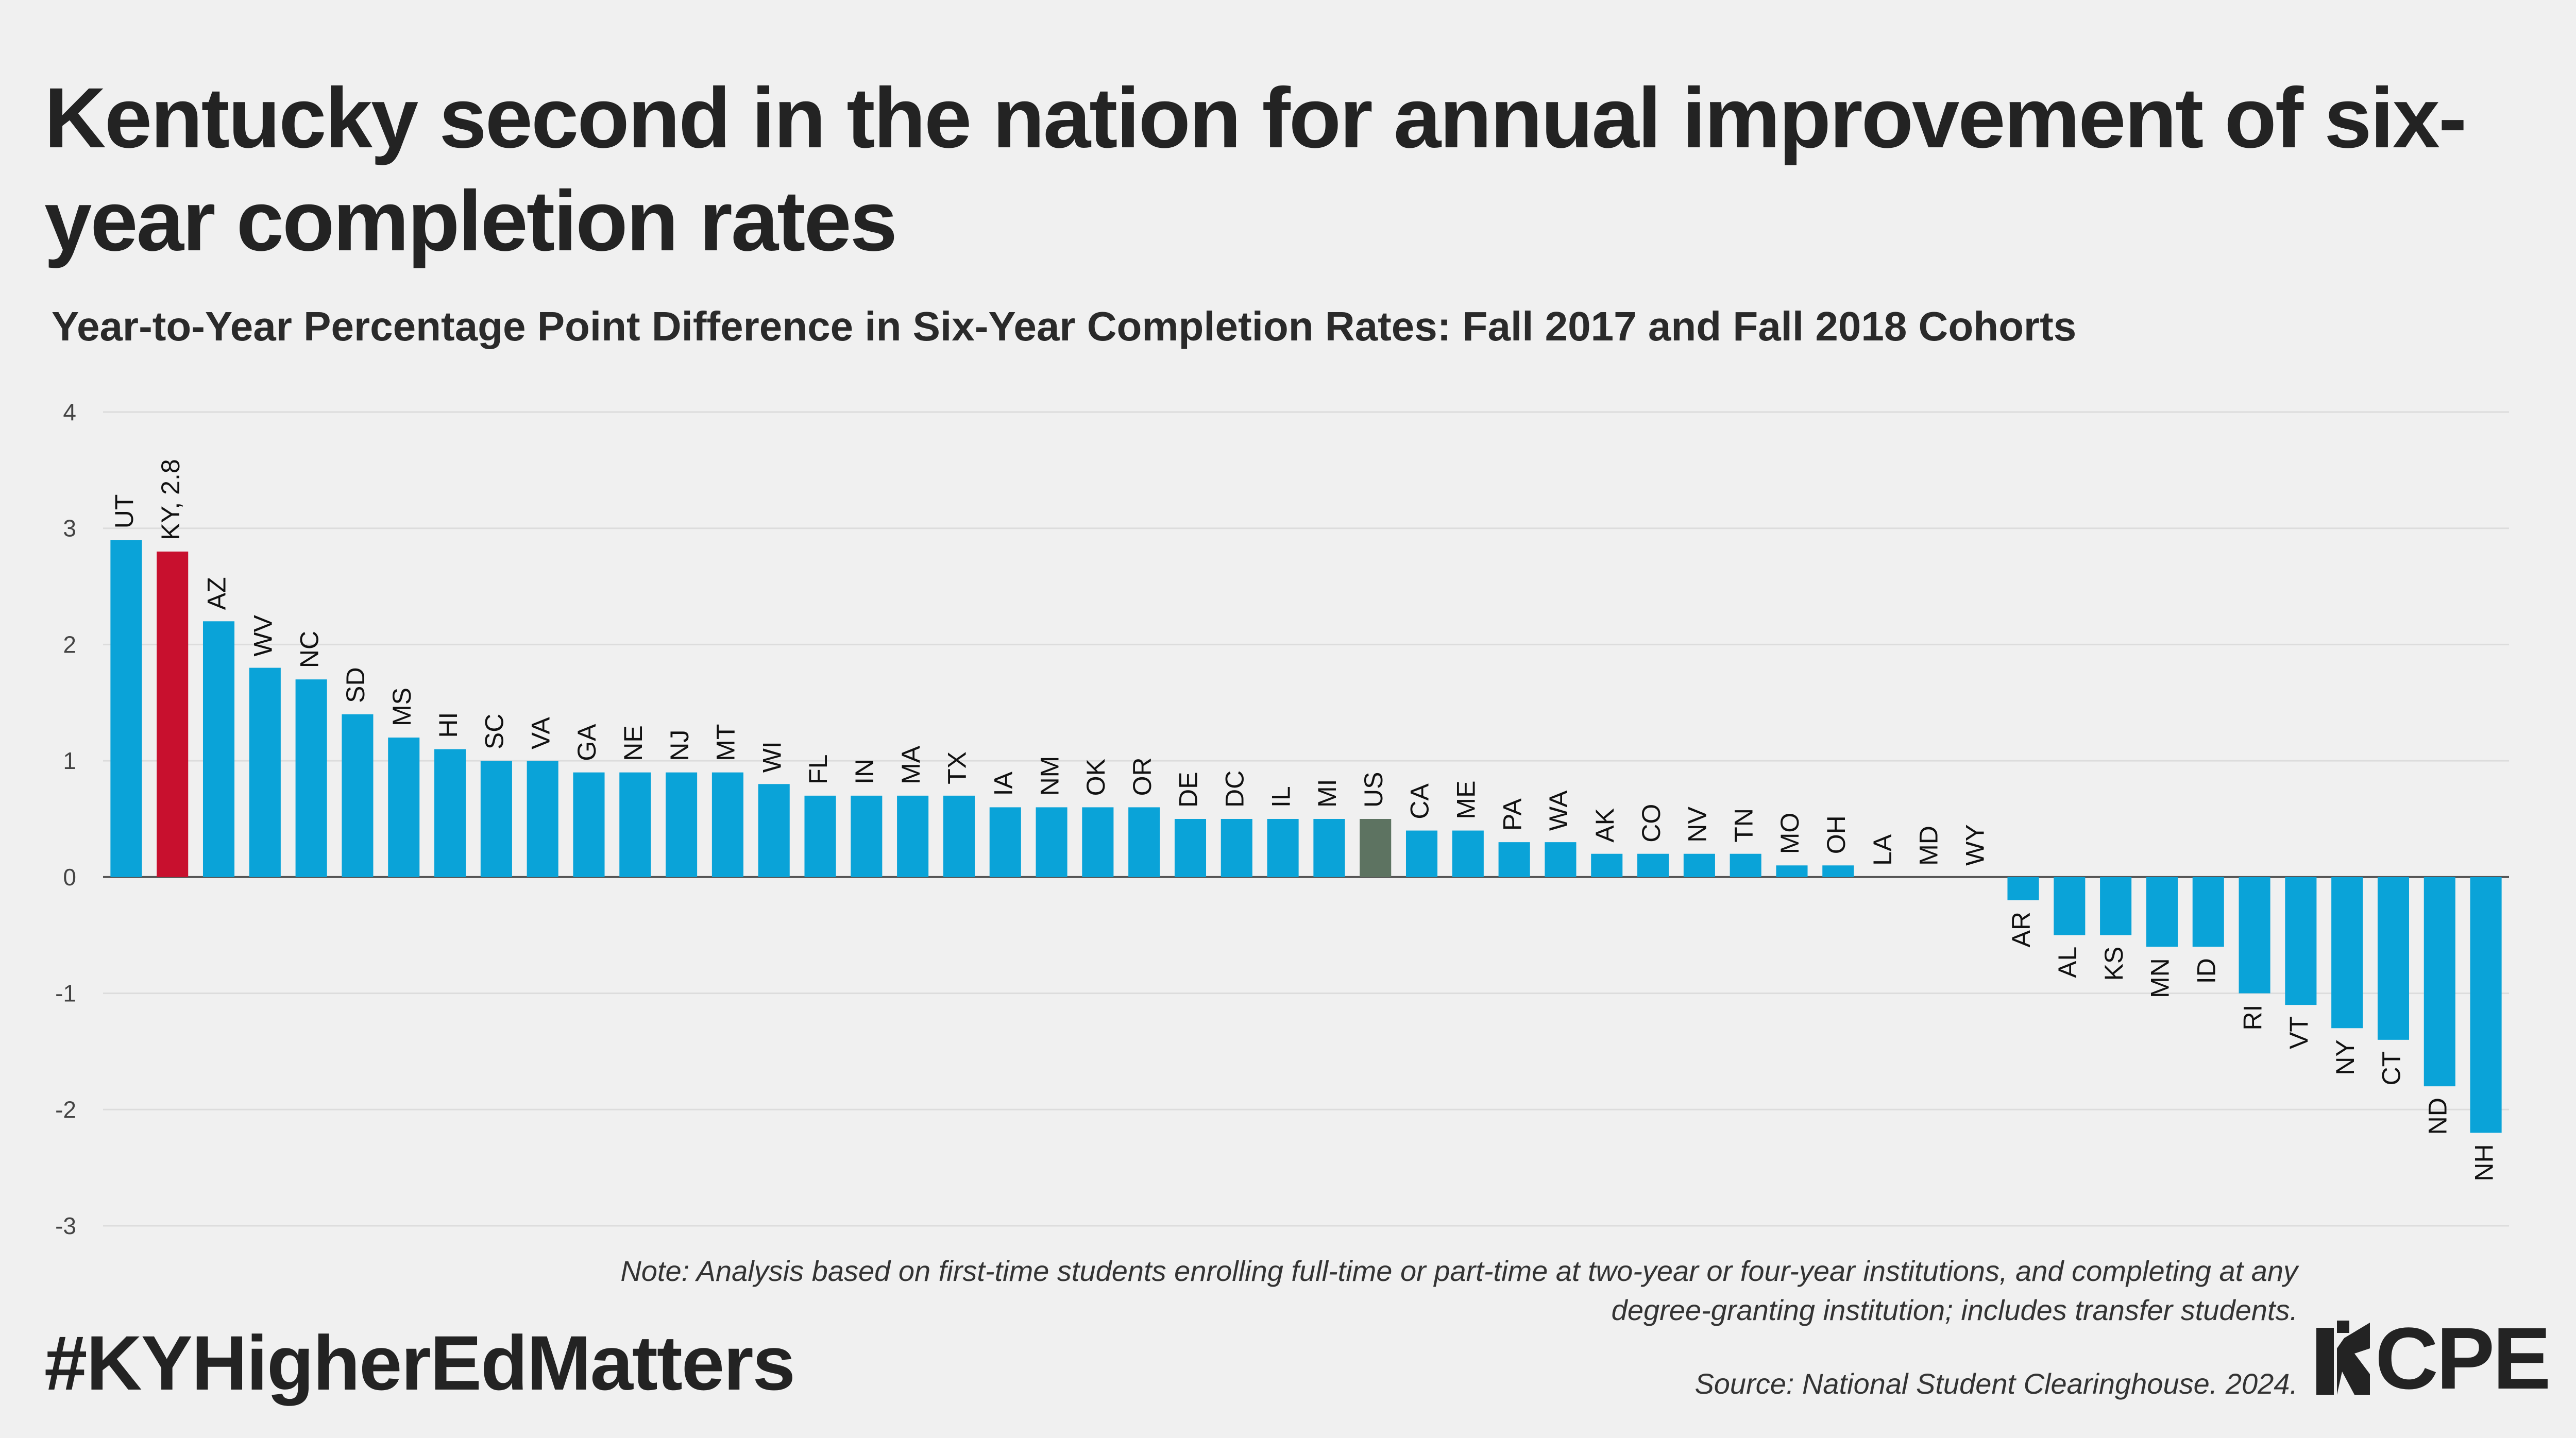 This screenshot has width=2576, height=1438. Describe the element at coordinates (65, 819) in the screenshot. I see `y-axis-ticks: 4 3 2 1 0 -1 -2 -3` at that location.